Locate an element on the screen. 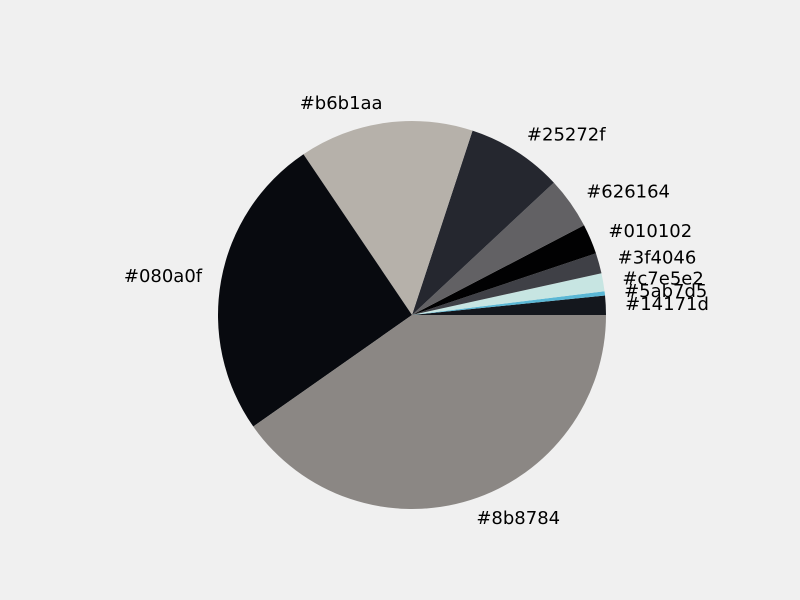 This screenshot has width=800, height=600. slice-label: #8b8784 is located at coordinates (518, 518).